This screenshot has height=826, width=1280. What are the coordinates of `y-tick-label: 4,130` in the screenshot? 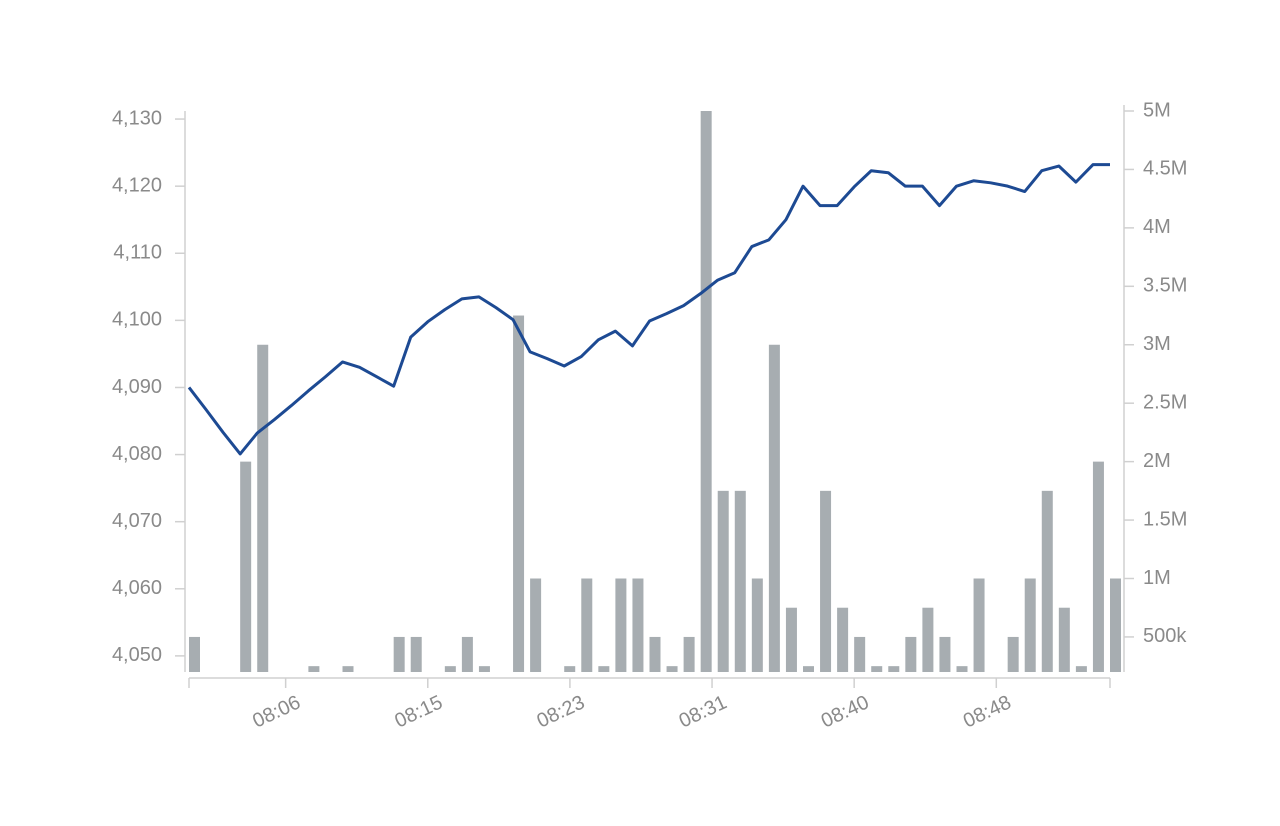 It's located at (137, 118).